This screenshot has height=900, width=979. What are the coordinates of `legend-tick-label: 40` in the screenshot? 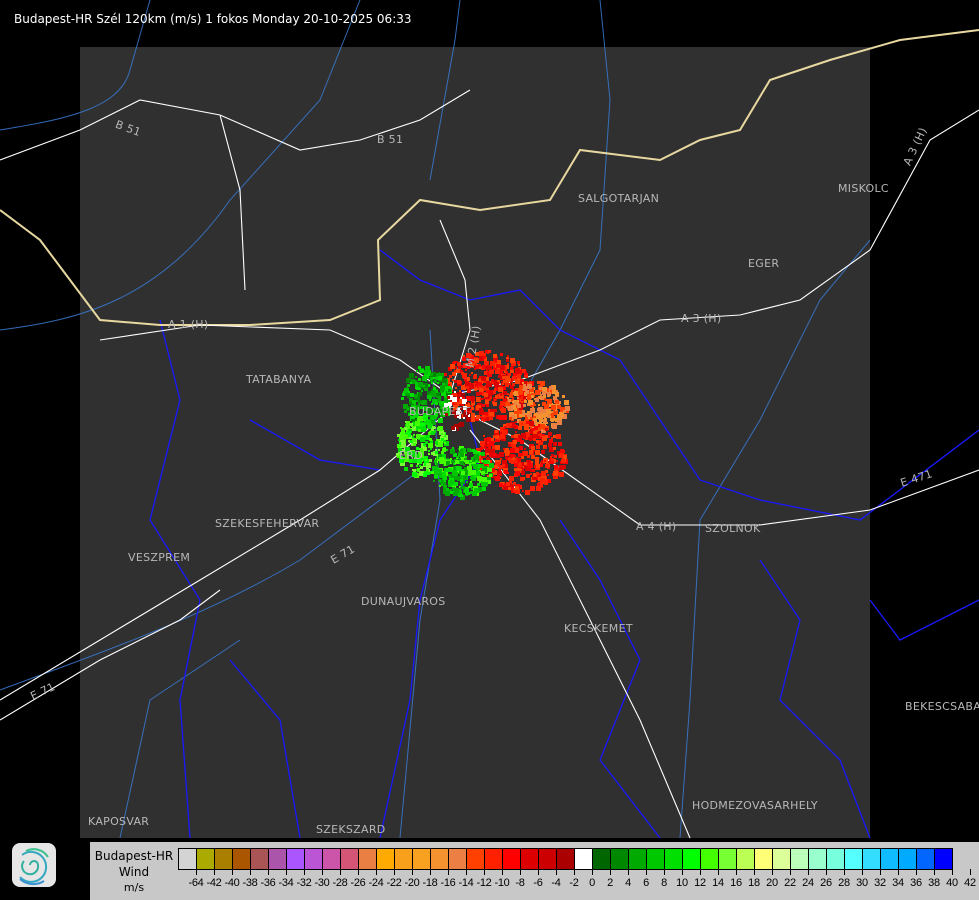 It's located at (952, 883).